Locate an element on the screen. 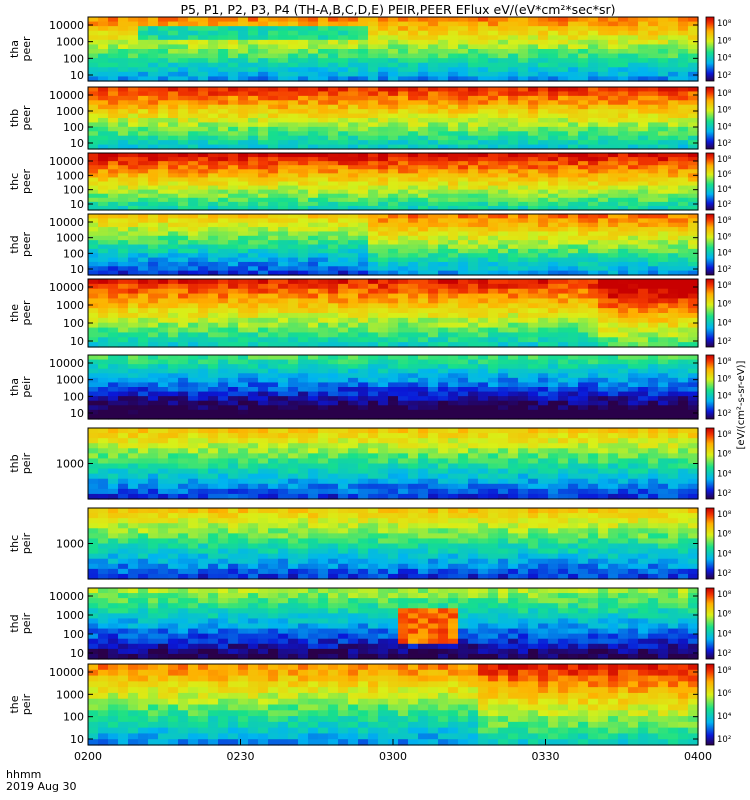  colorbar-tha-peir is located at coordinates (710, 387).